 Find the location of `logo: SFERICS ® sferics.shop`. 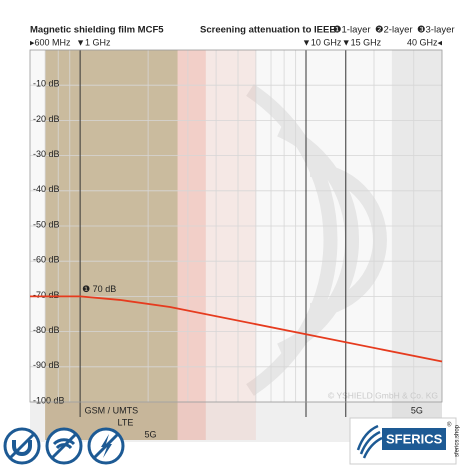

logo: SFERICS ® sferics.shop is located at coordinates (405, 441).